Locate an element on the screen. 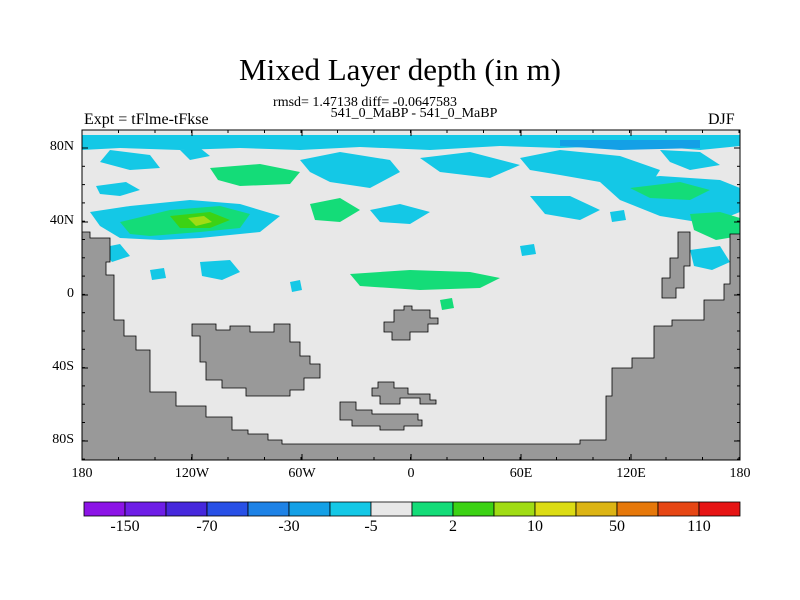  lat-tick-label: 80S is located at coordinates (63, 439).